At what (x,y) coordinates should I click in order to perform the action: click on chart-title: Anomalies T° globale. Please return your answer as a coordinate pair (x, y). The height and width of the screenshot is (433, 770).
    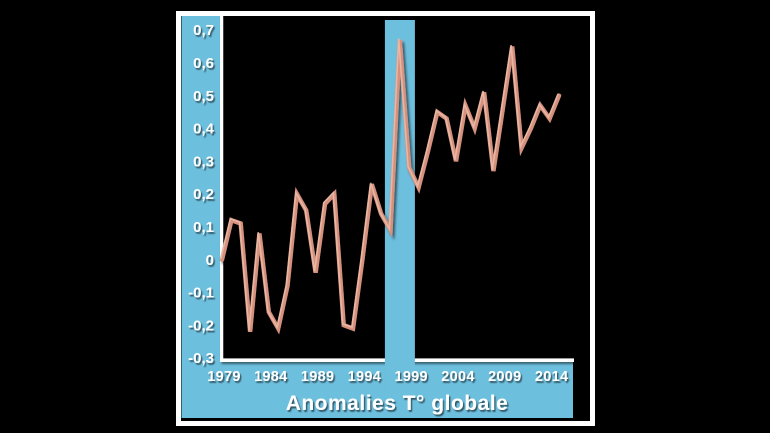
    Looking at the image, I should click on (397, 403).